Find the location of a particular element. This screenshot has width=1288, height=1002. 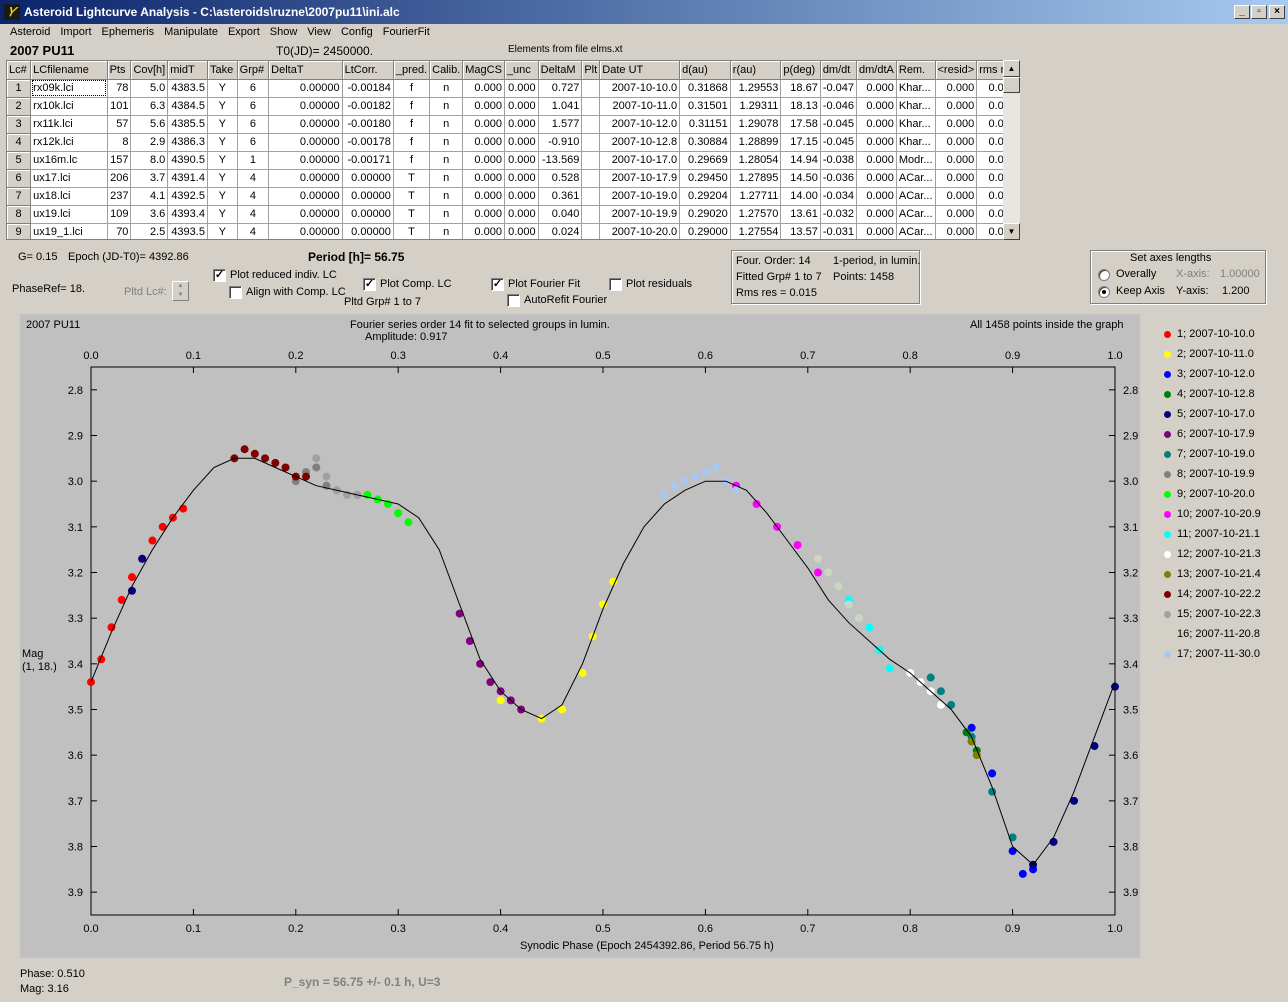

column-header: Take is located at coordinates (222, 70).